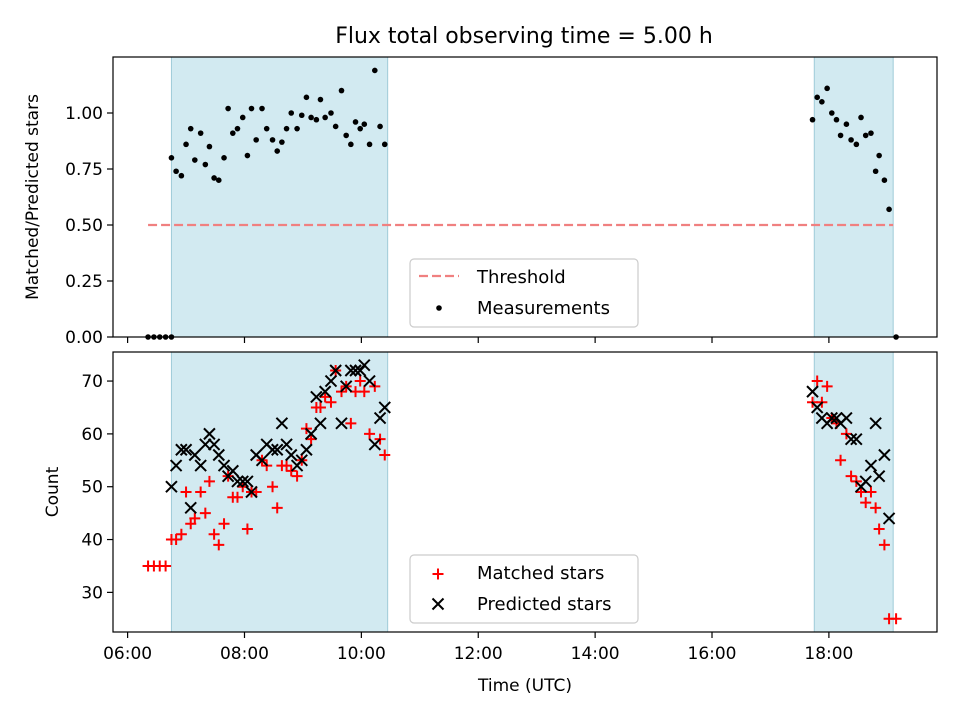 The width and height of the screenshot is (960, 724). Describe the element at coordinates (84, 170) in the screenshot. I see `y-tick-label: 0.75` at that location.